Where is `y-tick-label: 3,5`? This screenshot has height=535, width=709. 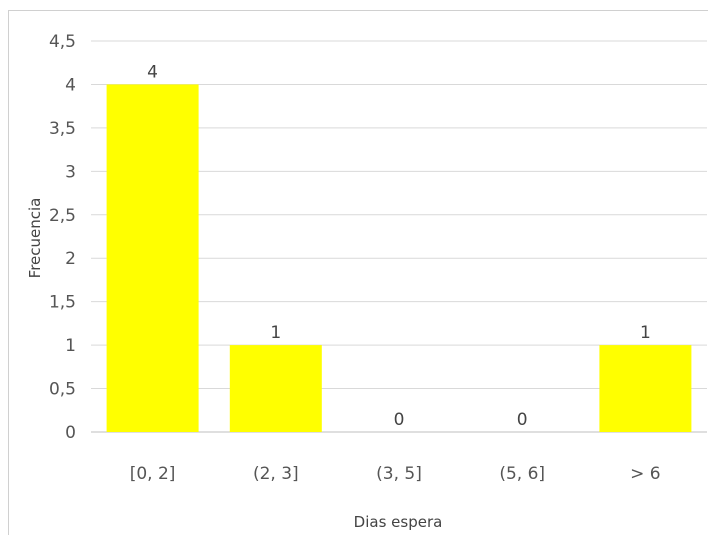 y-tick-label: 3,5 is located at coordinates (62, 129).